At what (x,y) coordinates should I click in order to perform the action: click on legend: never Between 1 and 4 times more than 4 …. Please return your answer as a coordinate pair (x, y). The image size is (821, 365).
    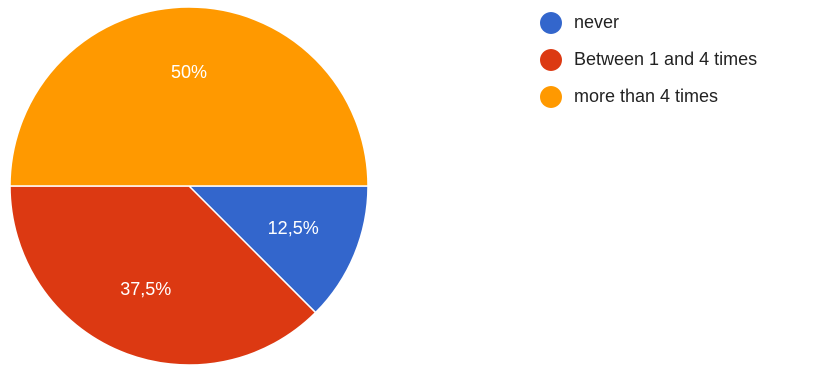
    Looking at the image, I should click on (648, 59).